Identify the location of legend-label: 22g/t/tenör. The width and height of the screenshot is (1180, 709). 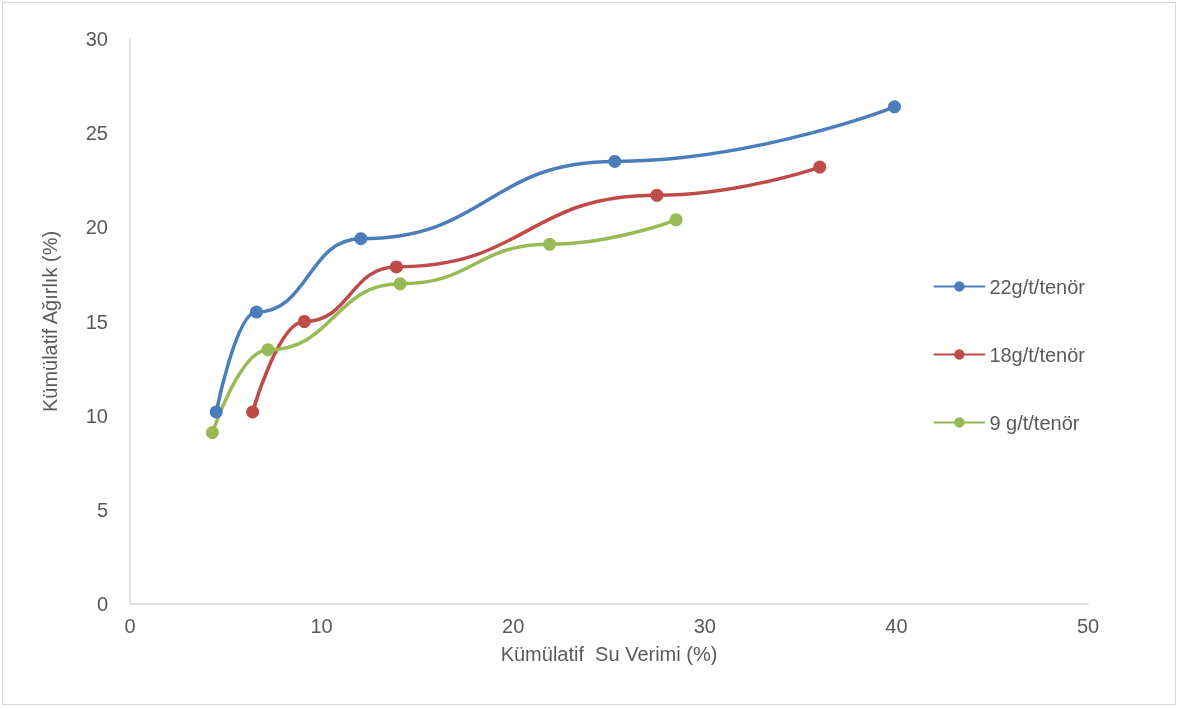
(1037, 286).